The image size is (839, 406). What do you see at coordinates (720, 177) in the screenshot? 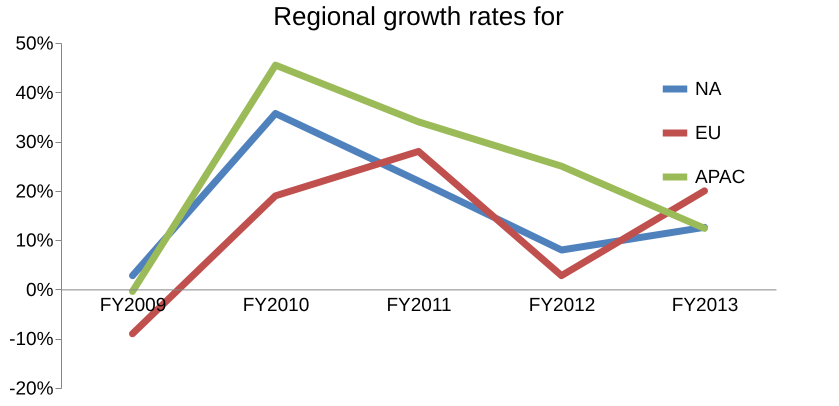
I see `legend-label: APAC` at bounding box center [720, 177].